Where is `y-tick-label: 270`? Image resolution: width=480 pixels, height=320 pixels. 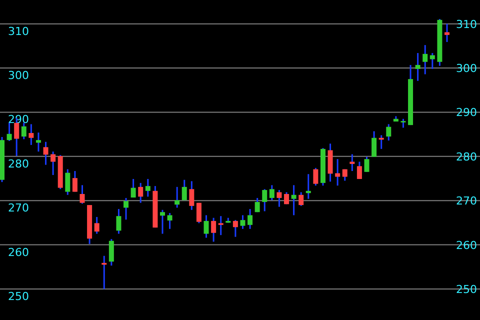
y-tick-label: 270 is located at coordinates (18, 208).